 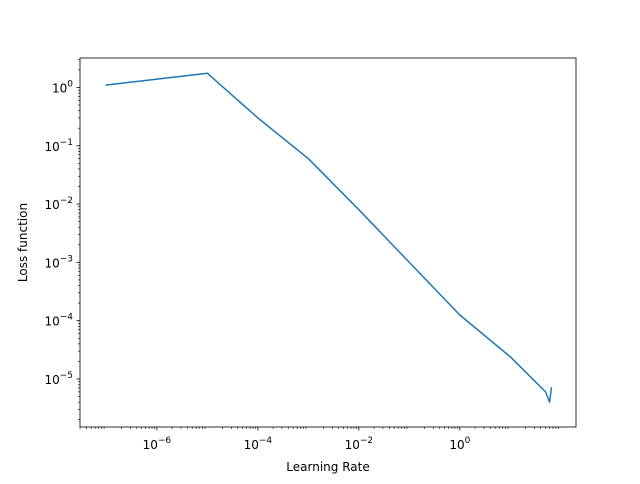 I want to click on y-tick-label: 10⁻⁴, so click(x=58, y=321).